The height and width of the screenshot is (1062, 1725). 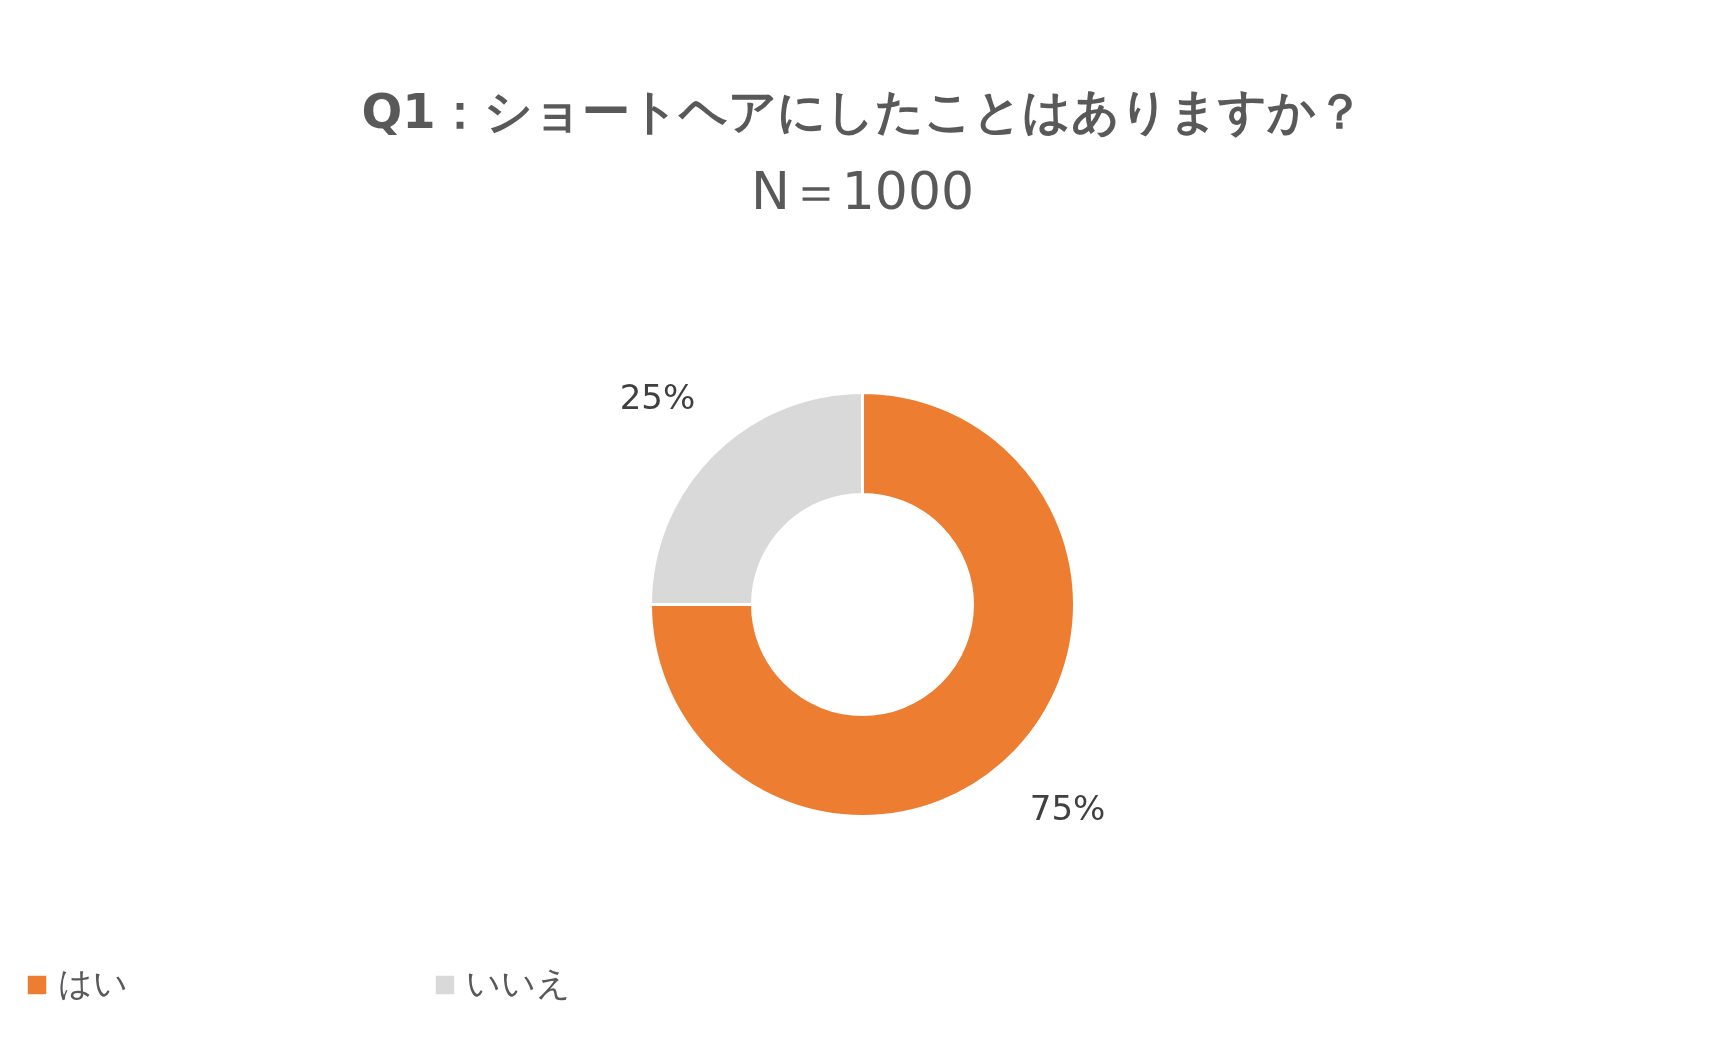 What do you see at coordinates (518, 983) in the screenshot?
I see `legend-label: いいえ` at bounding box center [518, 983].